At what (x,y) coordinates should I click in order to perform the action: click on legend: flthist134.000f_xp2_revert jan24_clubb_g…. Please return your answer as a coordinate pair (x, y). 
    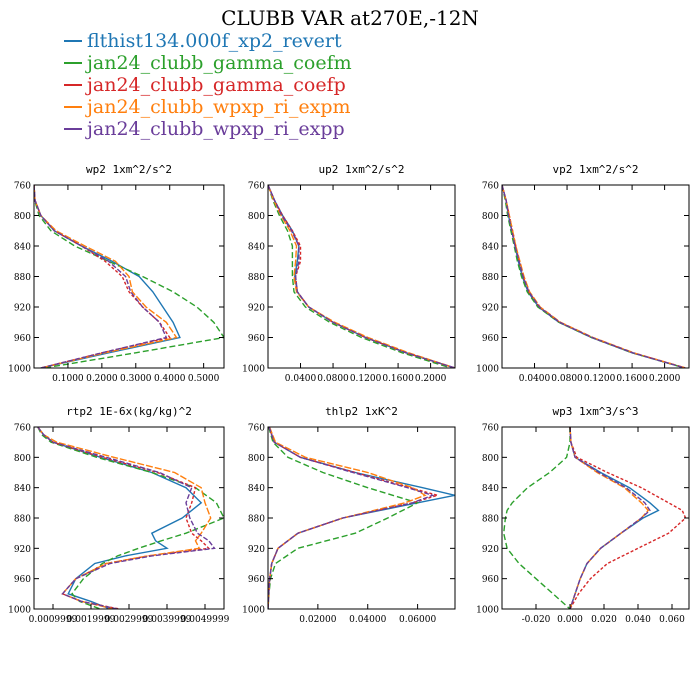
    Looking at the image, I should click on (208, 85).